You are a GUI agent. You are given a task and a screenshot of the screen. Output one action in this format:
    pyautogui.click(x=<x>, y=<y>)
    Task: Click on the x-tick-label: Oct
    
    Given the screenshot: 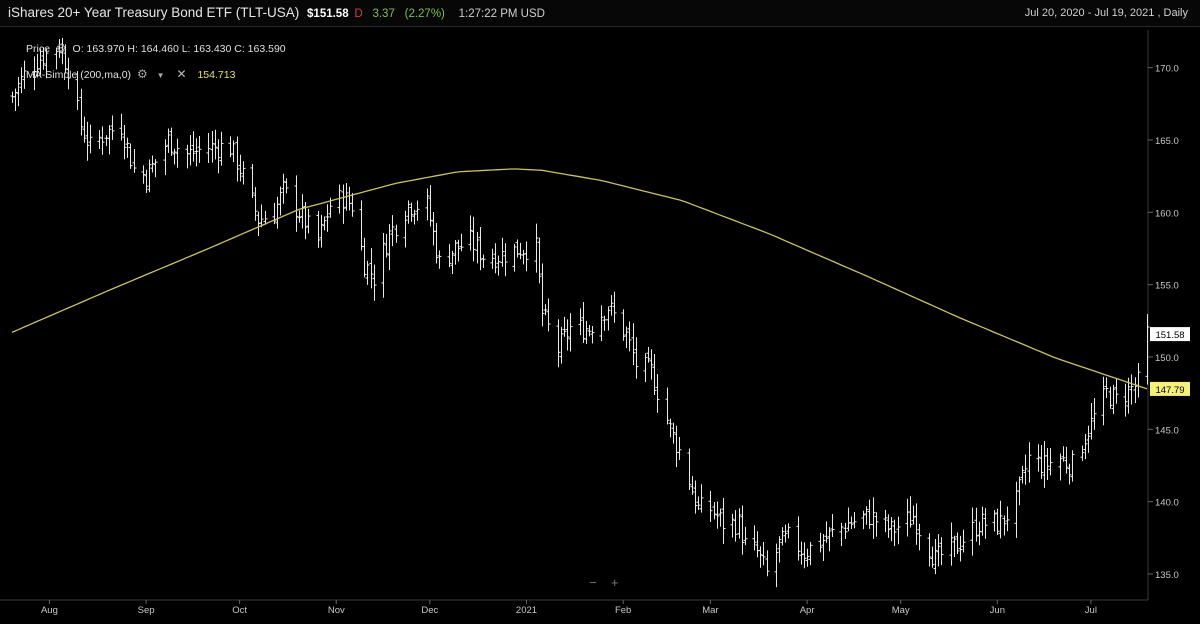 What is the action you would take?
    pyautogui.click(x=239, y=610)
    